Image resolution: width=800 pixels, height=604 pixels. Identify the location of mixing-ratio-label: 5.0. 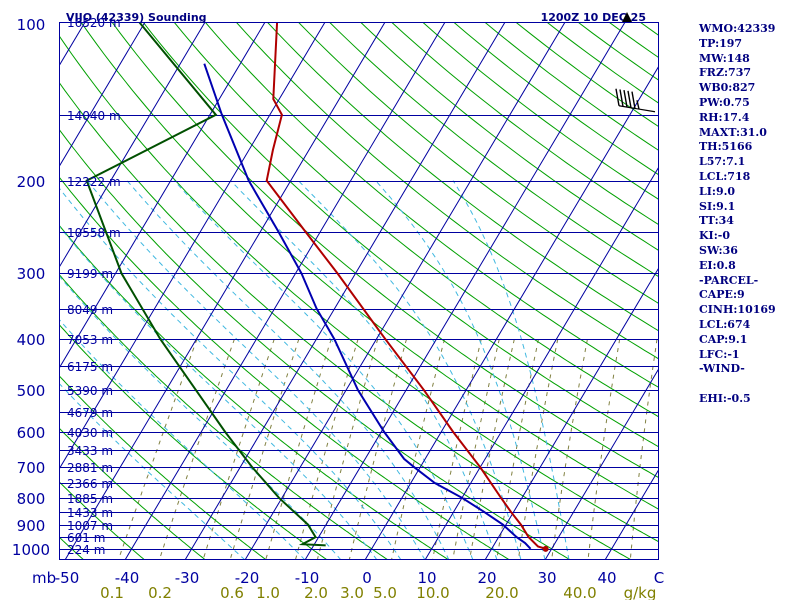
(385, 592).